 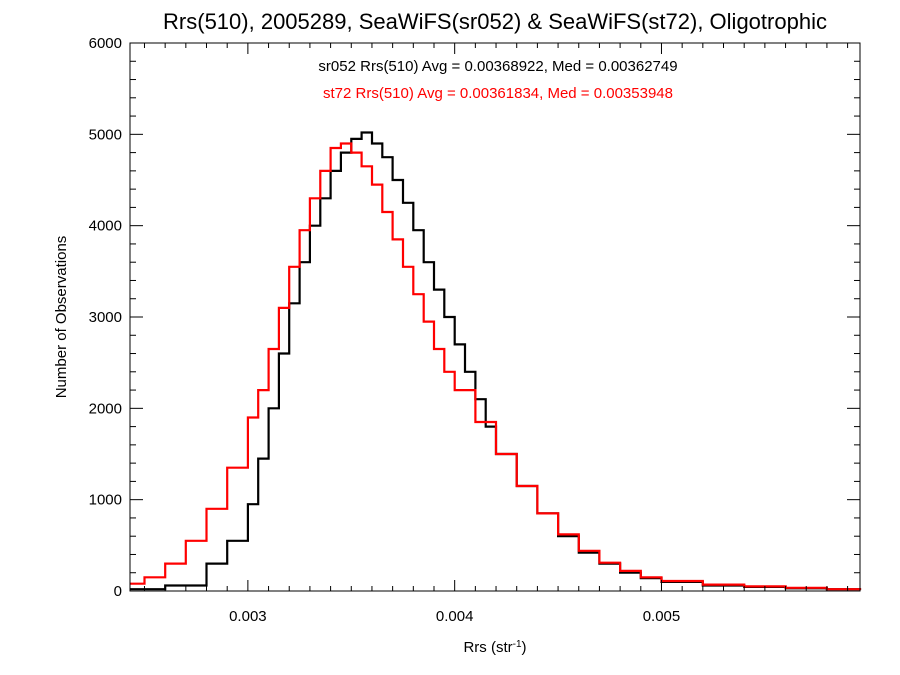 What do you see at coordinates (118, 591) in the screenshot?
I see `y-tick-label: 0` at bounding box center [118, 591].